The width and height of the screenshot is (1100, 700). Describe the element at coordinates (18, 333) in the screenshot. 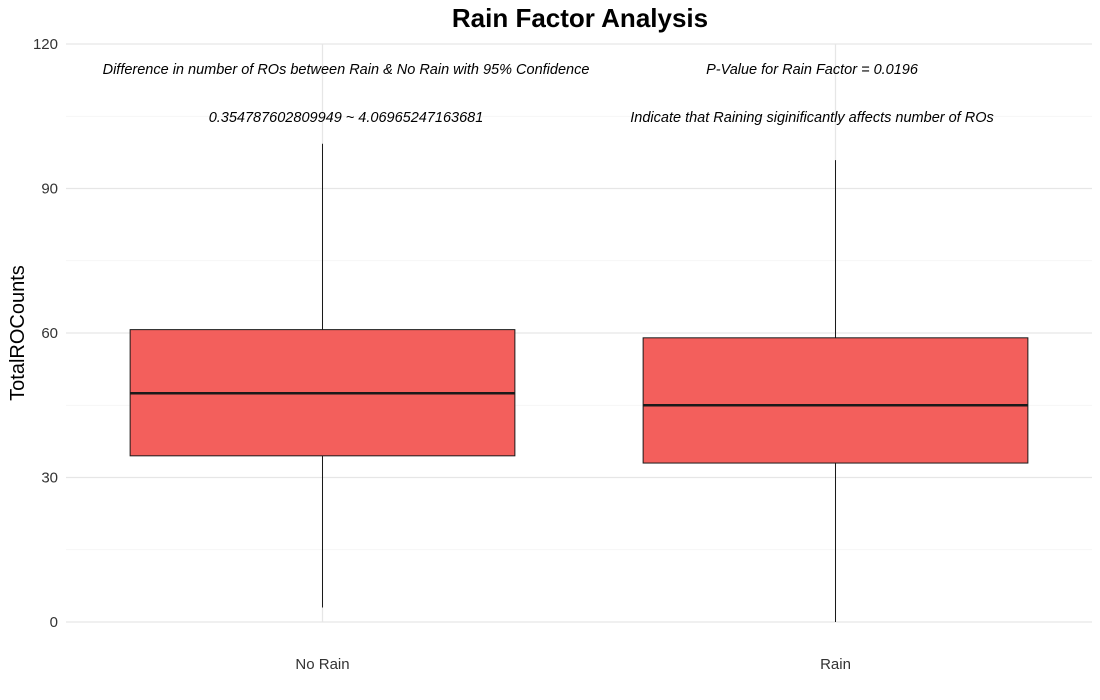

I see `y-axis-title: TotalROCounts` at that location.